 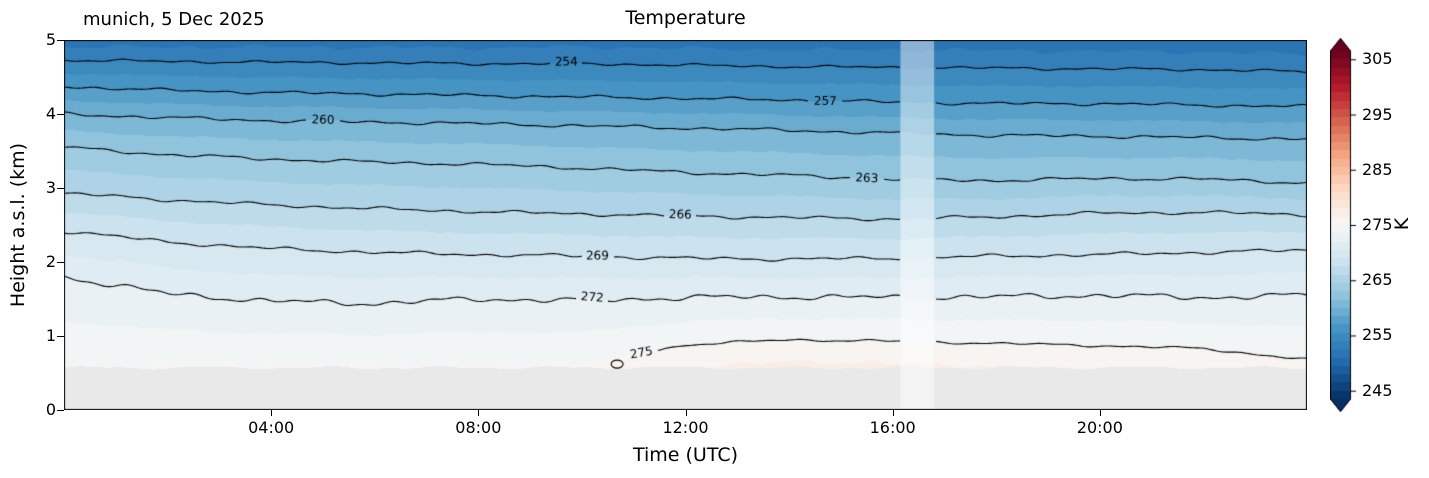 What do you see at coordinates (50, 187) in the screenshot?
I see `y-tick-label: 3` at bounding box center [50, 187].